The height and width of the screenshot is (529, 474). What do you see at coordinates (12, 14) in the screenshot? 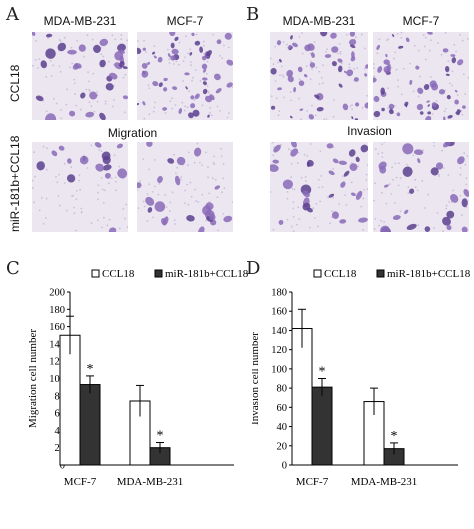
I see `panel-letter-a: A` at bounding box center [12, 14].